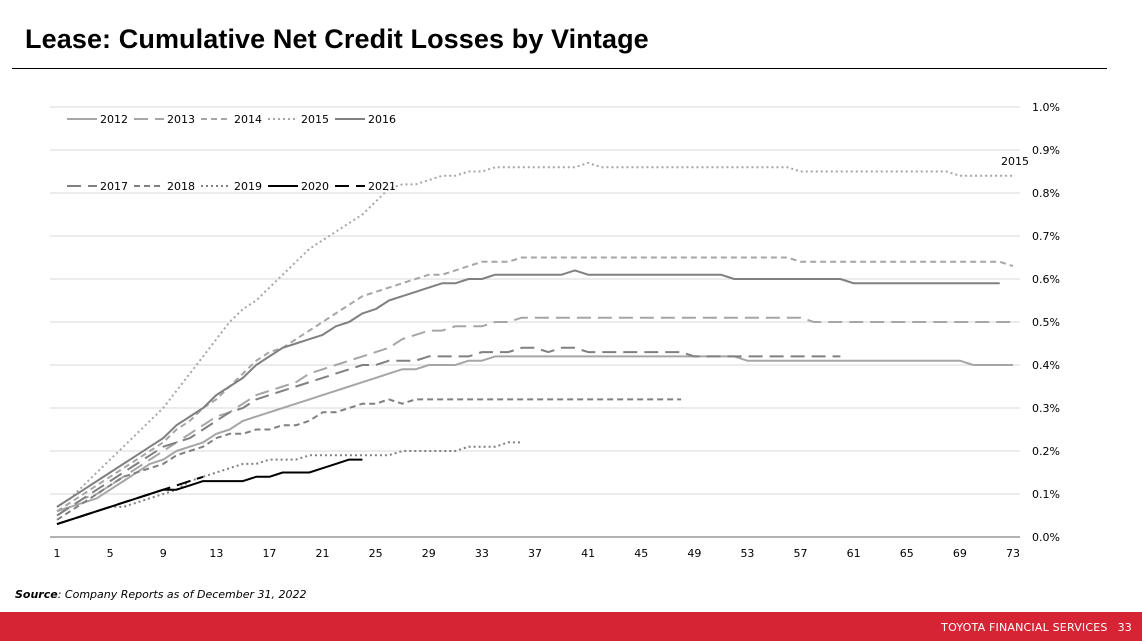  What do you see at coordinates (559, 68) in the screenshot?
I see `title-divider` at bounding box center [559, 68].